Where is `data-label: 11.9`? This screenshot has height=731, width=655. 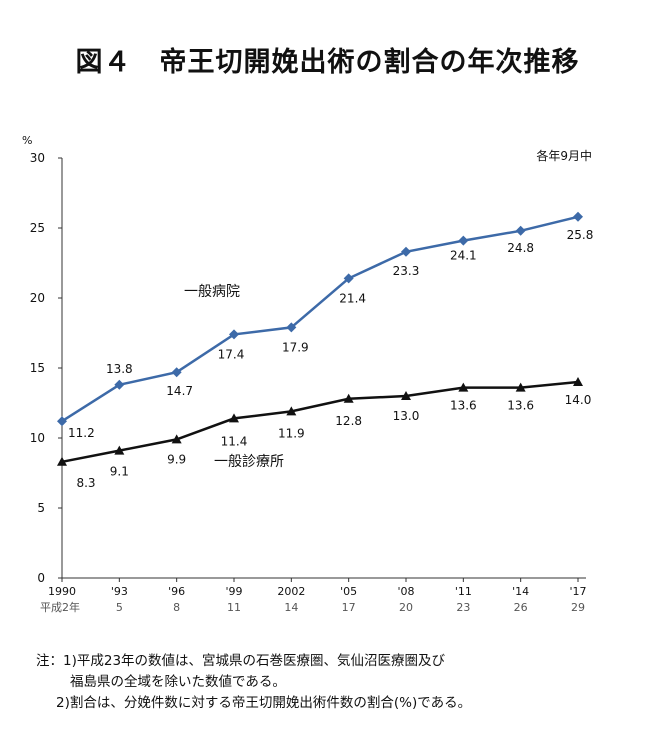
data-label: 11.9 is located at coordinates (291, 433).